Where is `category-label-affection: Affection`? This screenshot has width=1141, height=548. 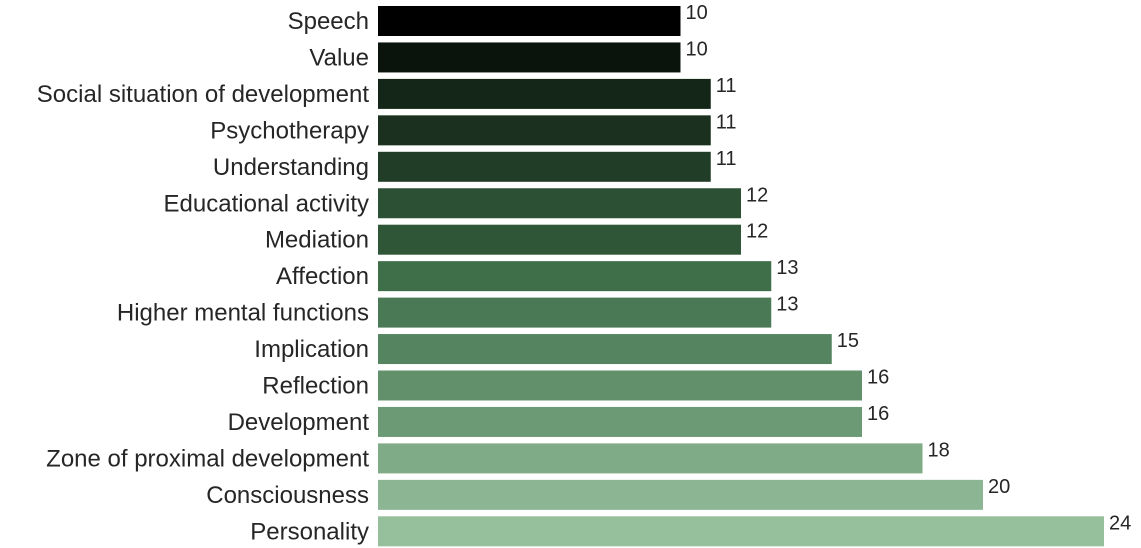 category-label-affection: Affection is located at coordinates (322, 276).